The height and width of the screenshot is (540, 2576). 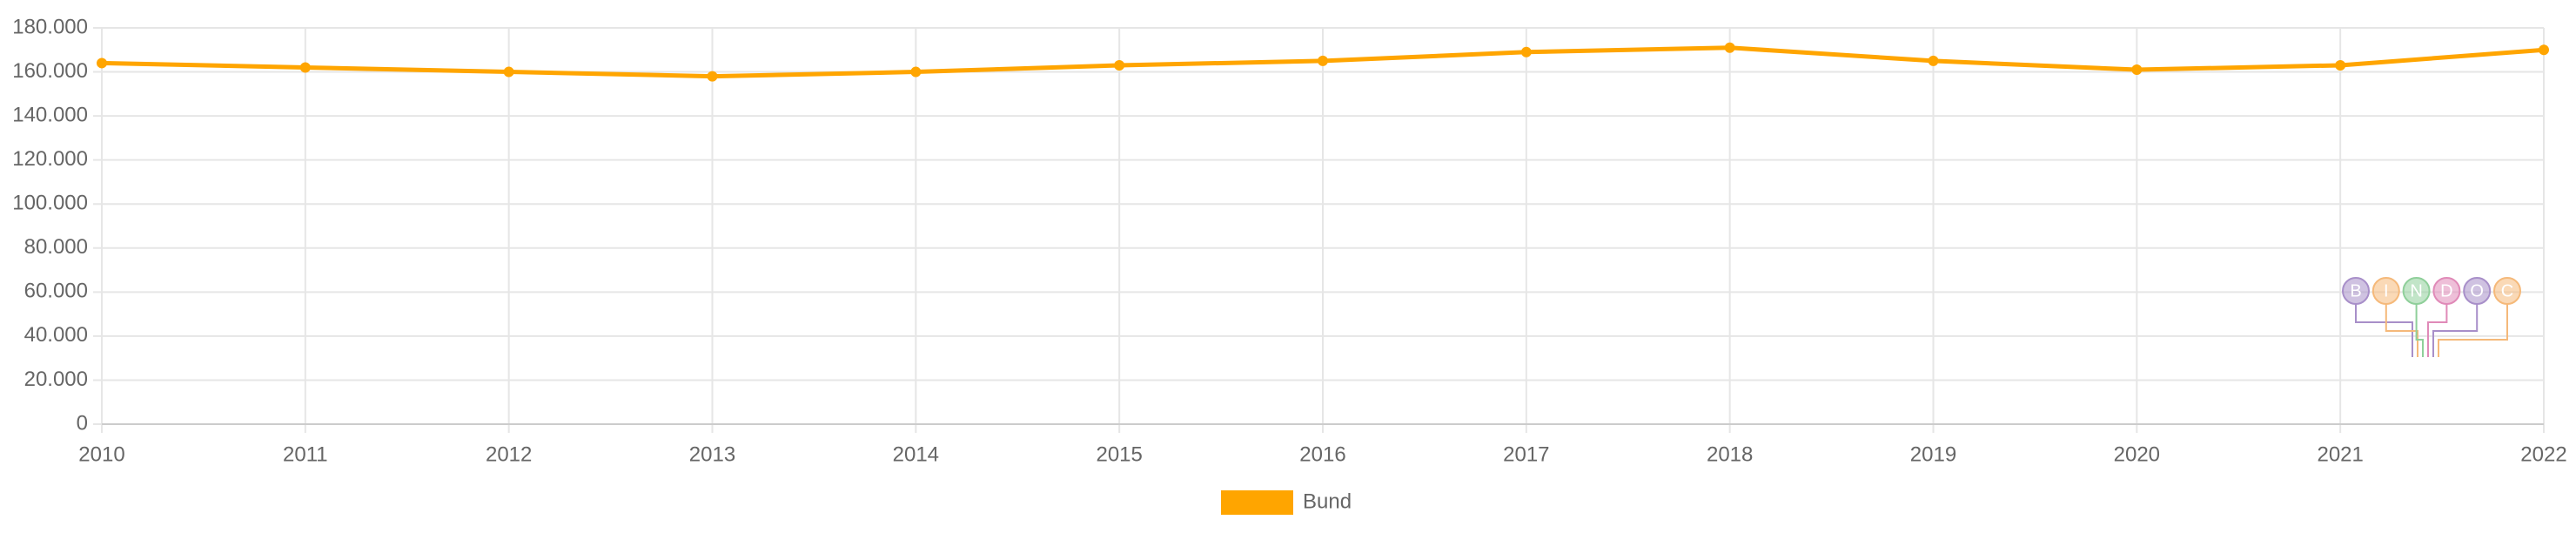 I want to click on x-tick-label: 2010, so click(x=101, y=454).